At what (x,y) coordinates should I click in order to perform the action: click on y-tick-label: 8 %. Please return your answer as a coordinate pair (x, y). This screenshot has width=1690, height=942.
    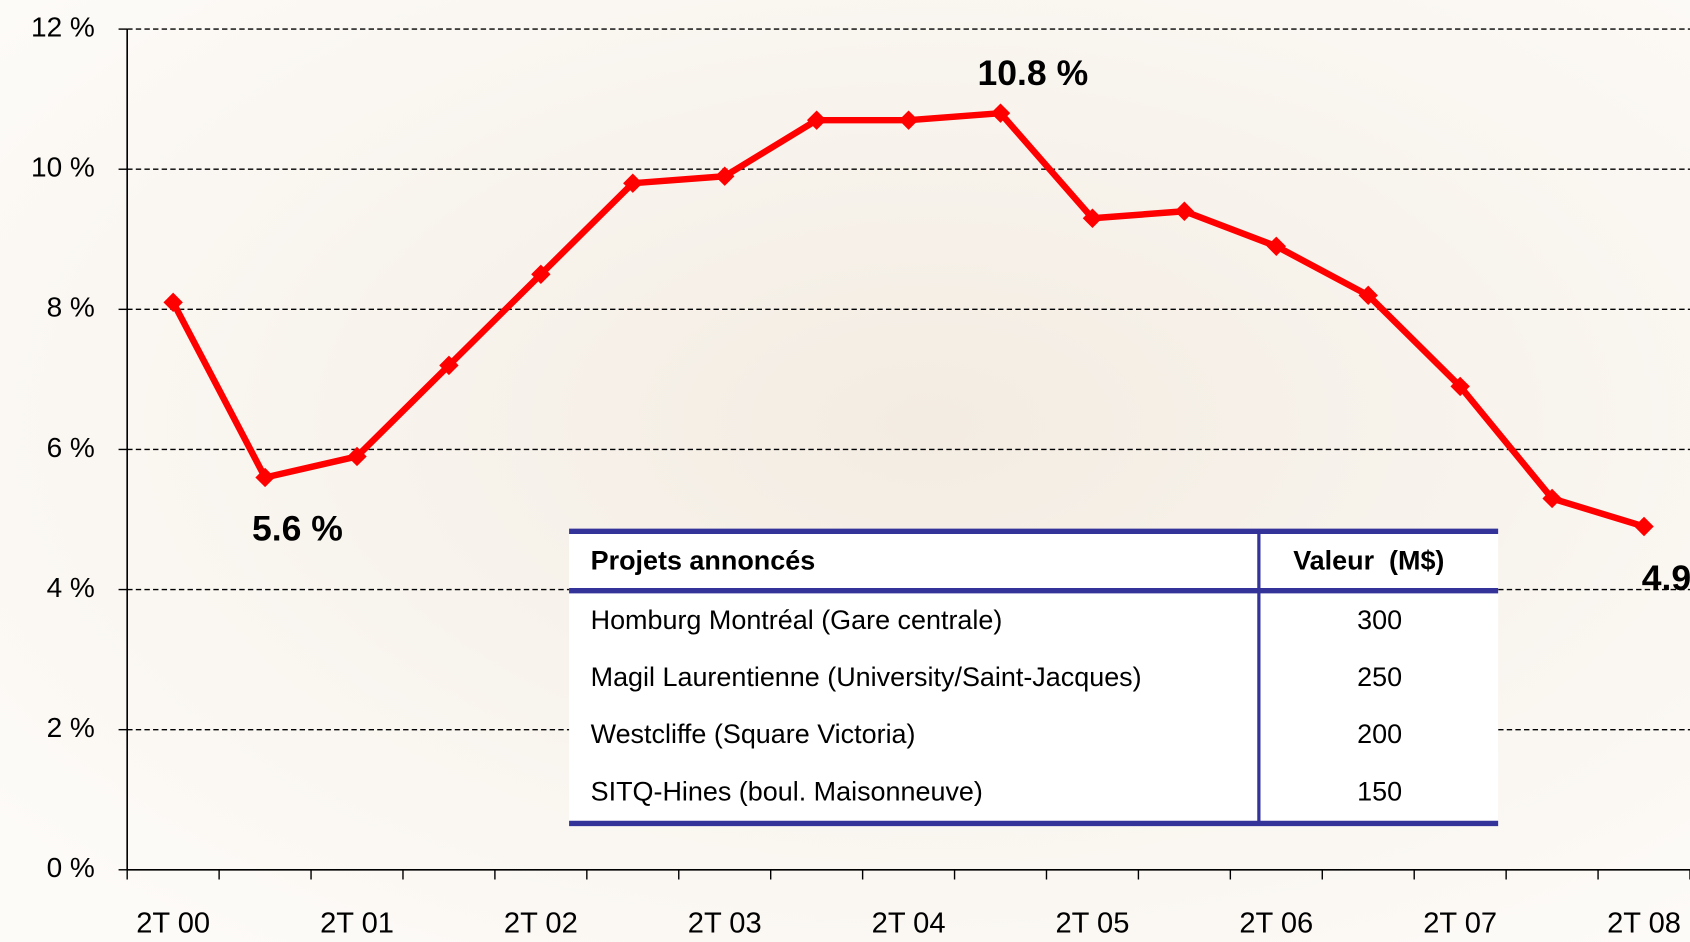
    Looking at the image, I should click on (71, 307).